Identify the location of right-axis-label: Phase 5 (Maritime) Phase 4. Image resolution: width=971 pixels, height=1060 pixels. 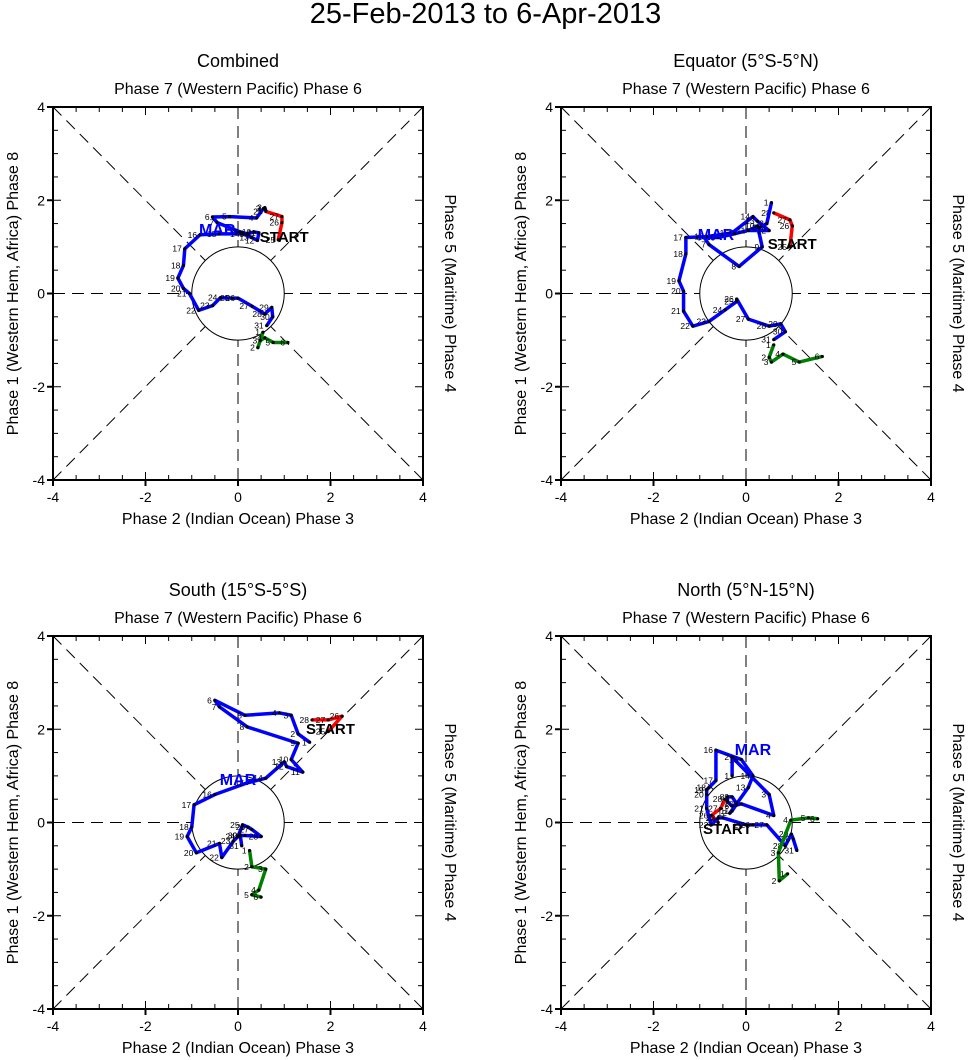
(449, 822).